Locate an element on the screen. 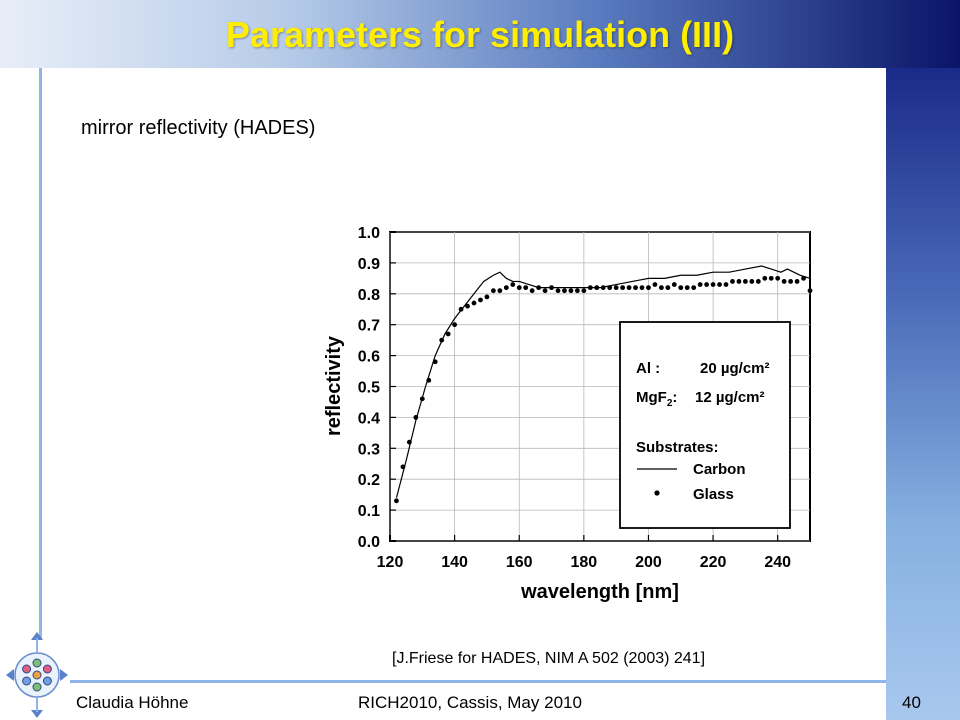 The height and width of the screenshot is (720, 960). slide-title: Parameters for simulation (III) is located at coordinates (480, 34).